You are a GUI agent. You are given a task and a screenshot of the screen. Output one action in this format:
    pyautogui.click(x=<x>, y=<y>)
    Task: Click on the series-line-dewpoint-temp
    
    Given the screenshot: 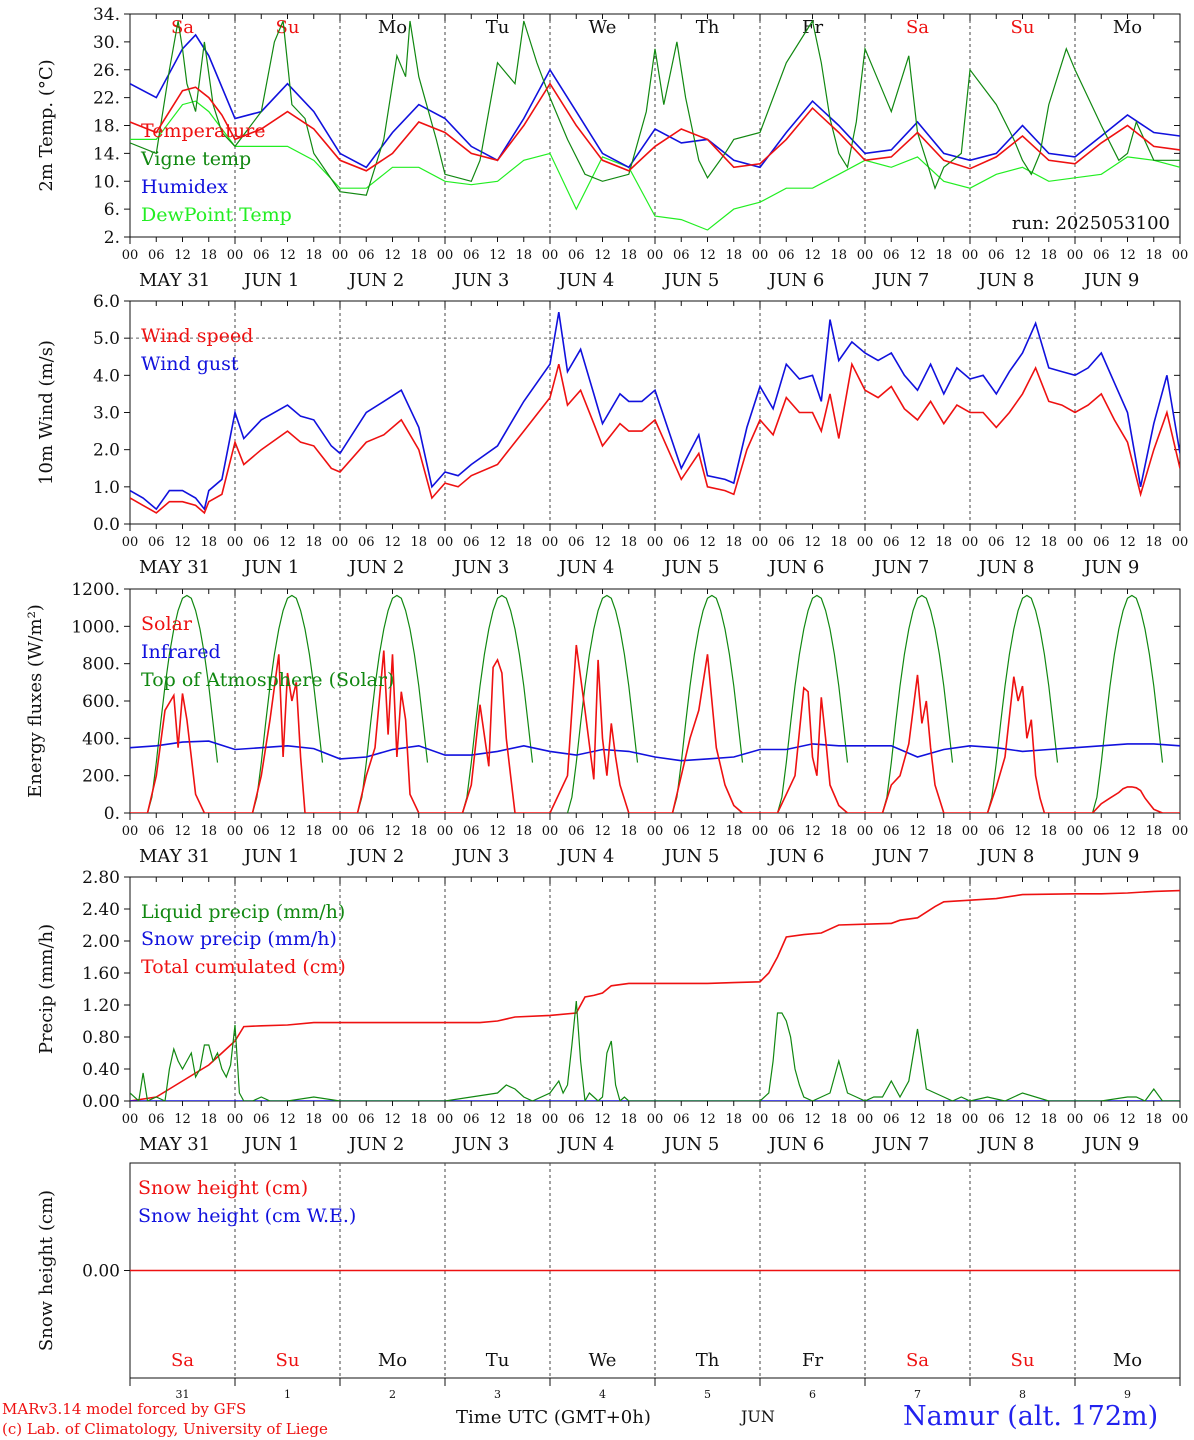 What is the action you would take?
    pyautogui.click(x=655, y=165)
    